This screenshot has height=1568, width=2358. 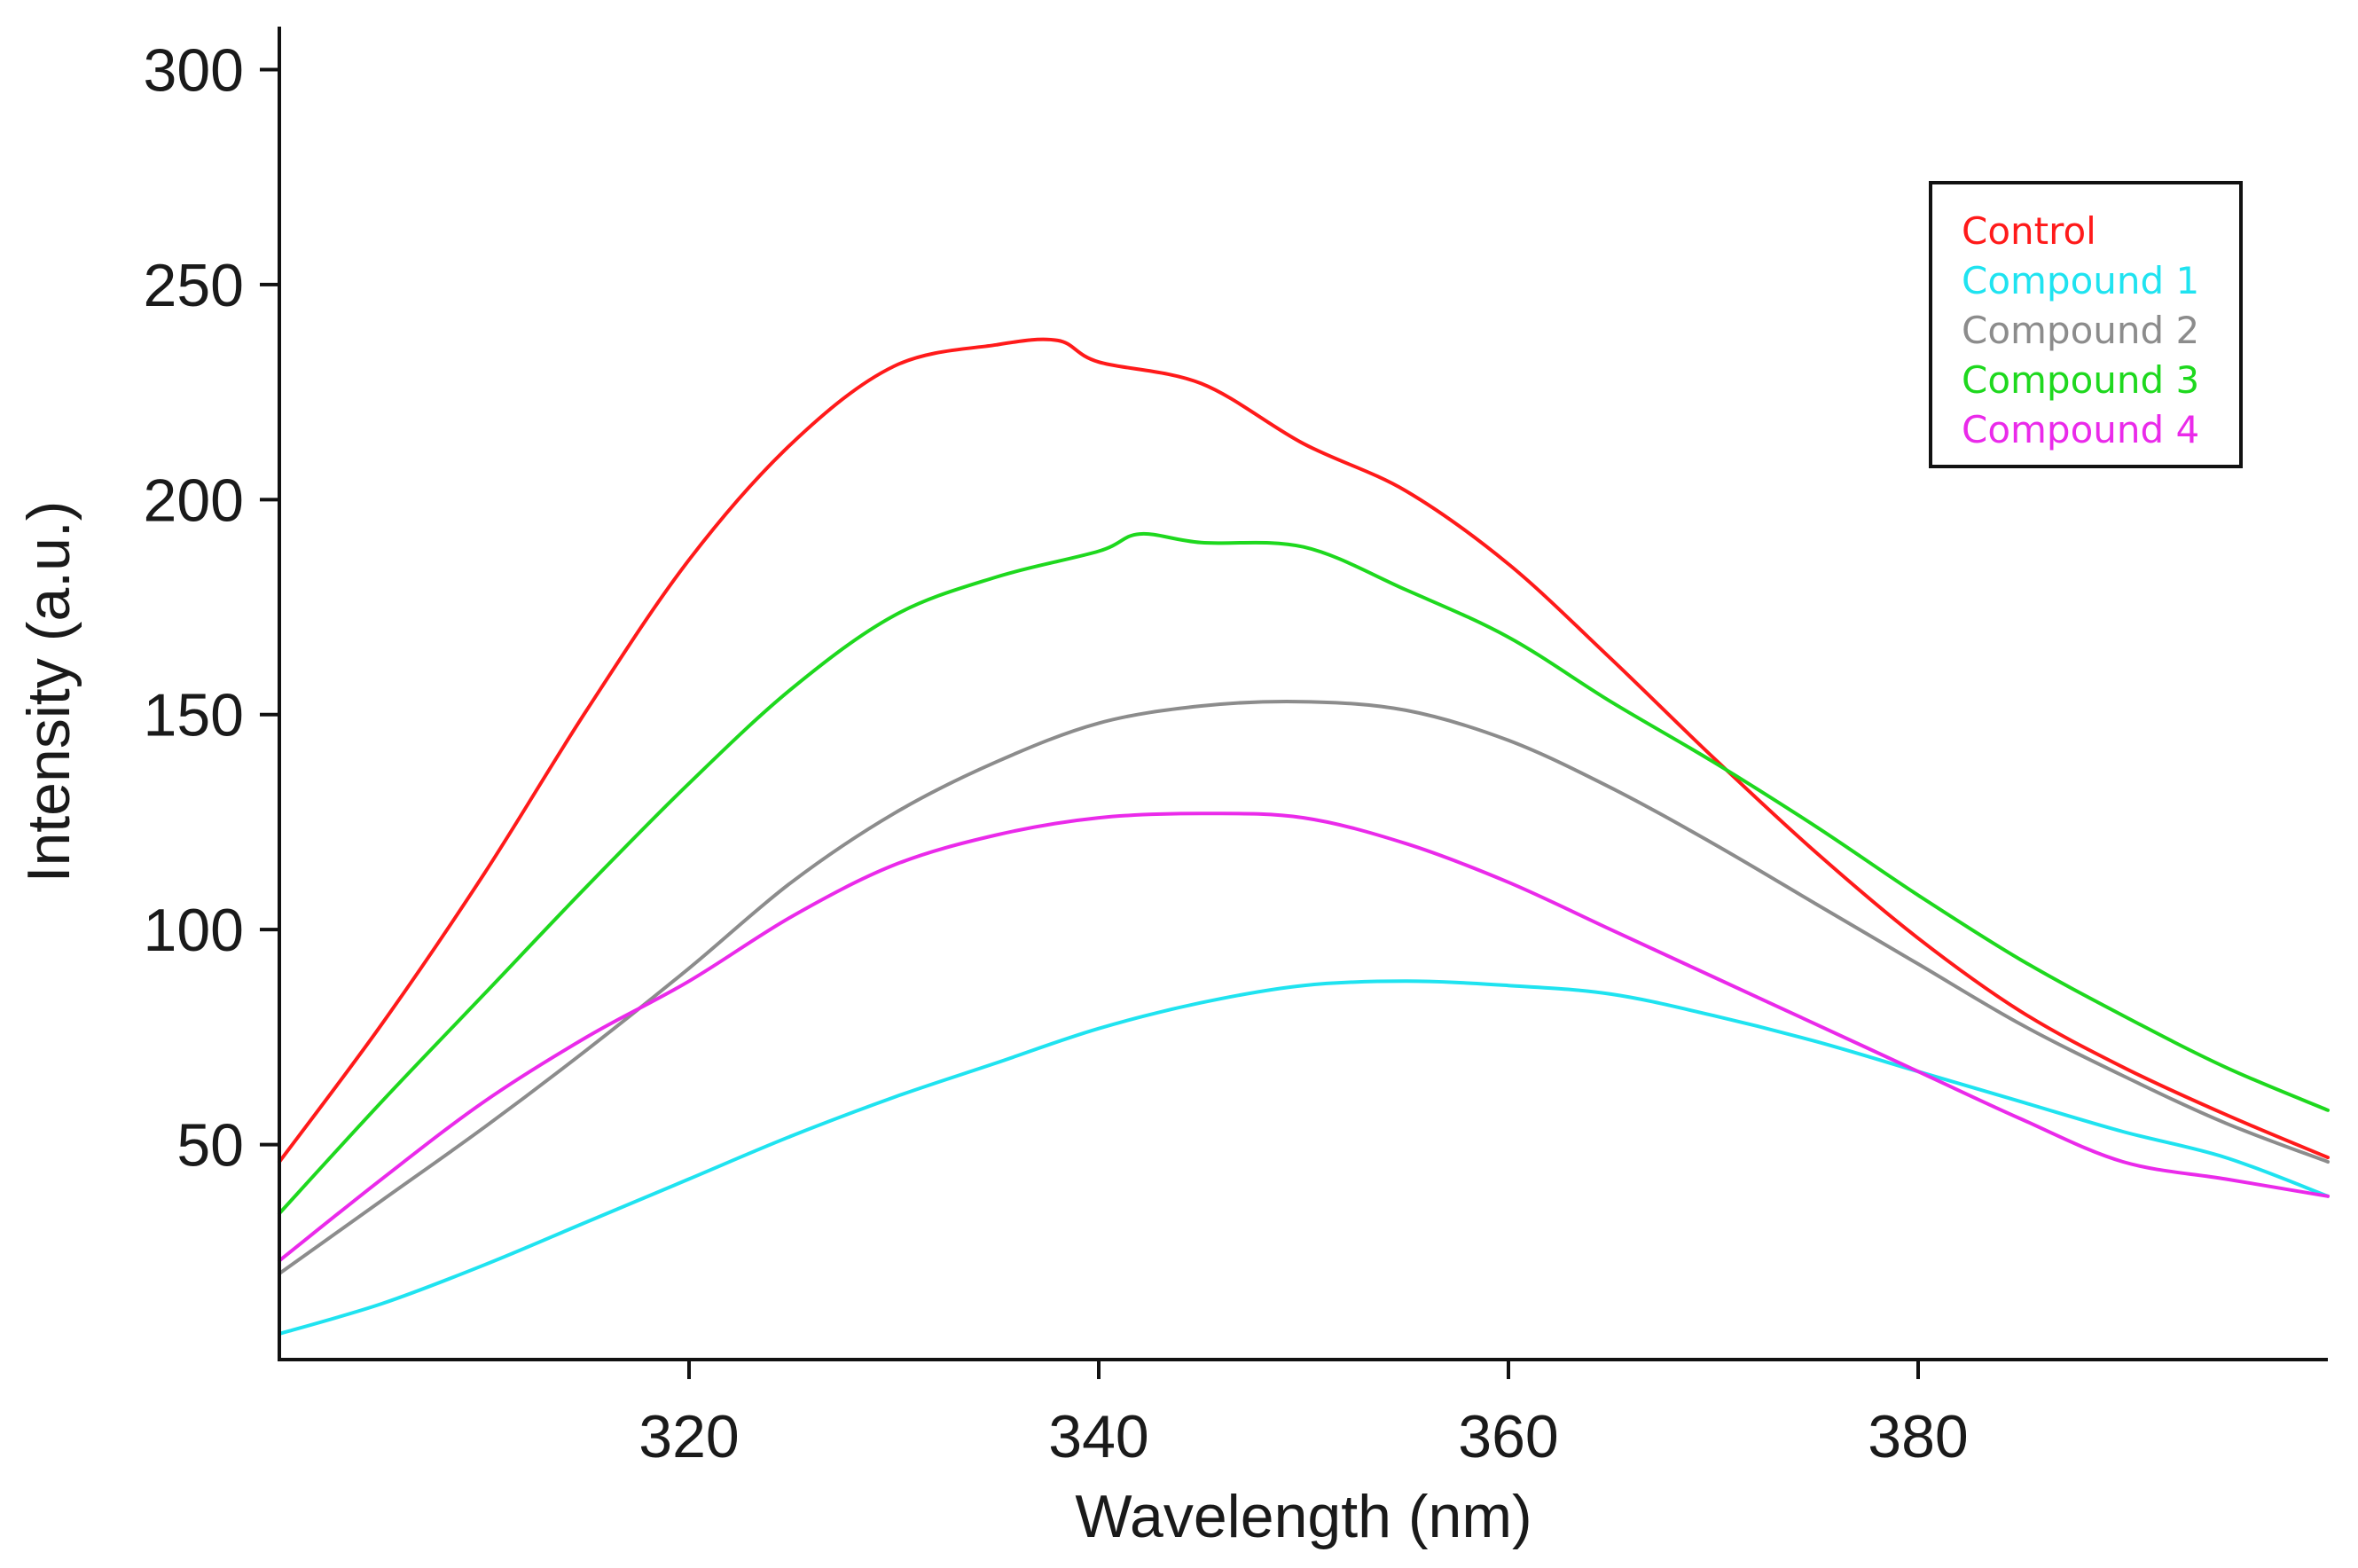 I want to click on y-tick-label: 250, so click(x=194, y=286).